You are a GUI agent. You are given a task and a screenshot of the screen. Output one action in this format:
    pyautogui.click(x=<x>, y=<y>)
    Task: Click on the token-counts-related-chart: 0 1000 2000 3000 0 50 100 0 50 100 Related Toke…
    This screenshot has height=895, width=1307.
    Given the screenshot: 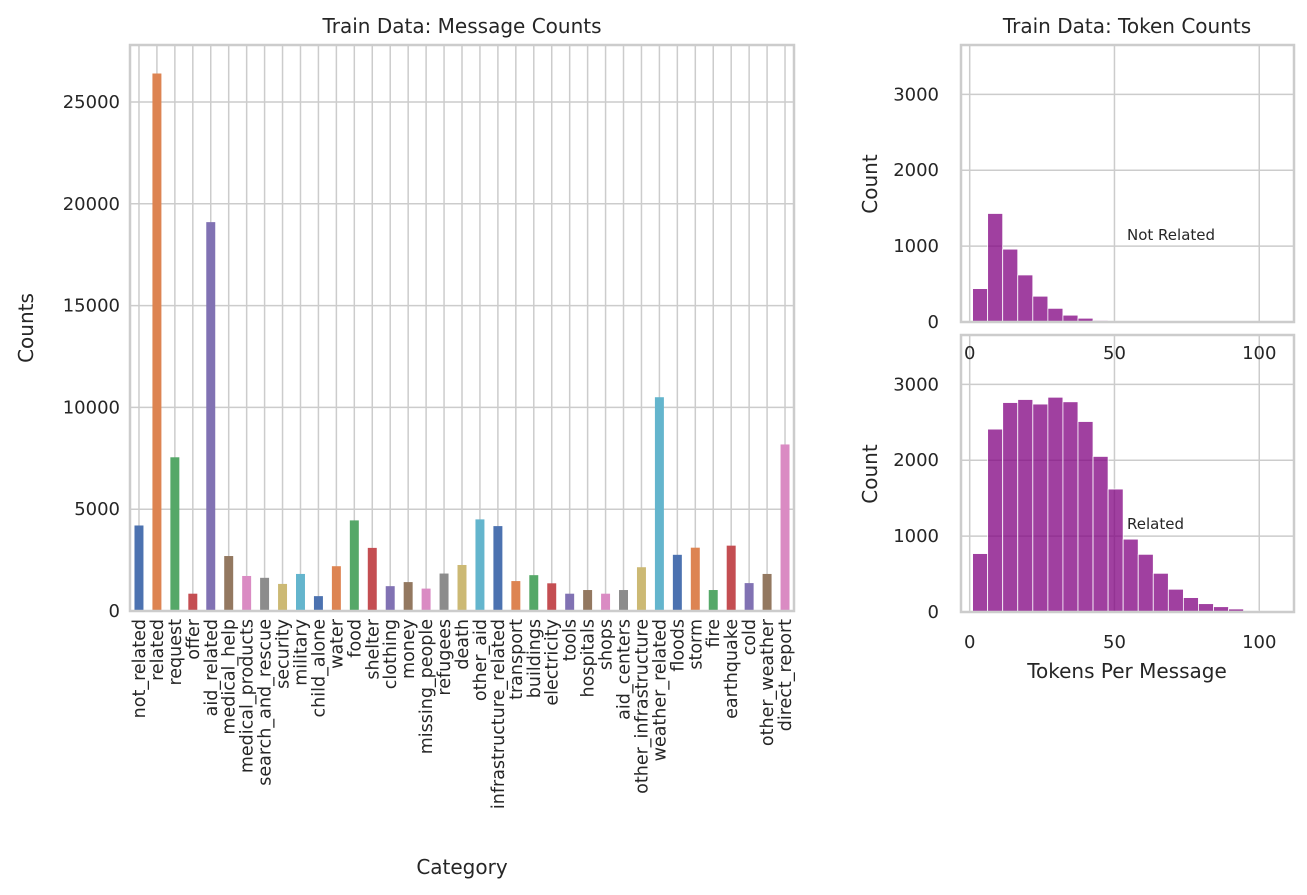 What is the action you would take?
    pyautogui.click(x=1077, y=508)
    